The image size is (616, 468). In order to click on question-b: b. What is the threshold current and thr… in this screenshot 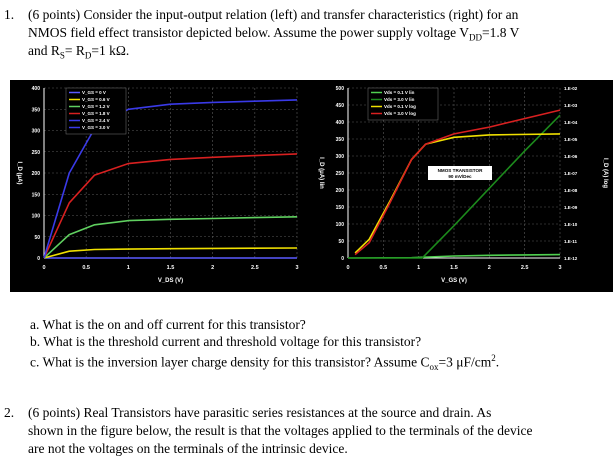, I will do `click(226, 341)`.